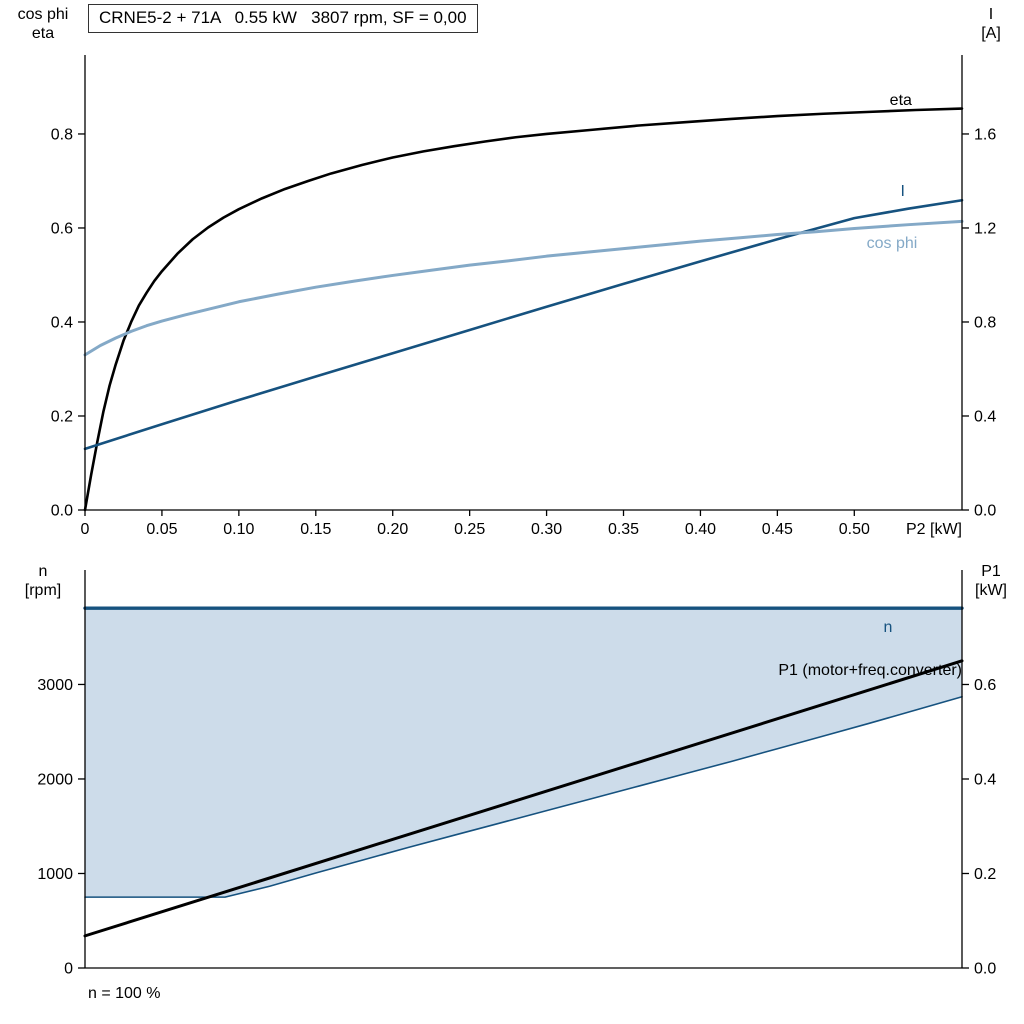 Image resolution: width=1024 pixels, height=1024 pixels. What do you see at coordinates (991, 590) in the screenshot?
I see `right-axis-title-line2: [kW]` at bounding box center [991, 590].